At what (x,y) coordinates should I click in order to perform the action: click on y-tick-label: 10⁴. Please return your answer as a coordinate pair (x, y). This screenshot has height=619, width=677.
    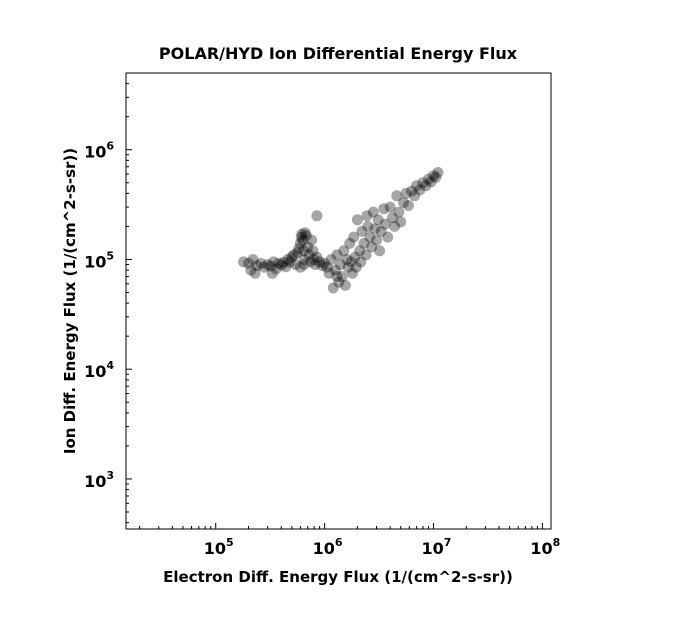
    Looking at the image, I should click on (99, 370).